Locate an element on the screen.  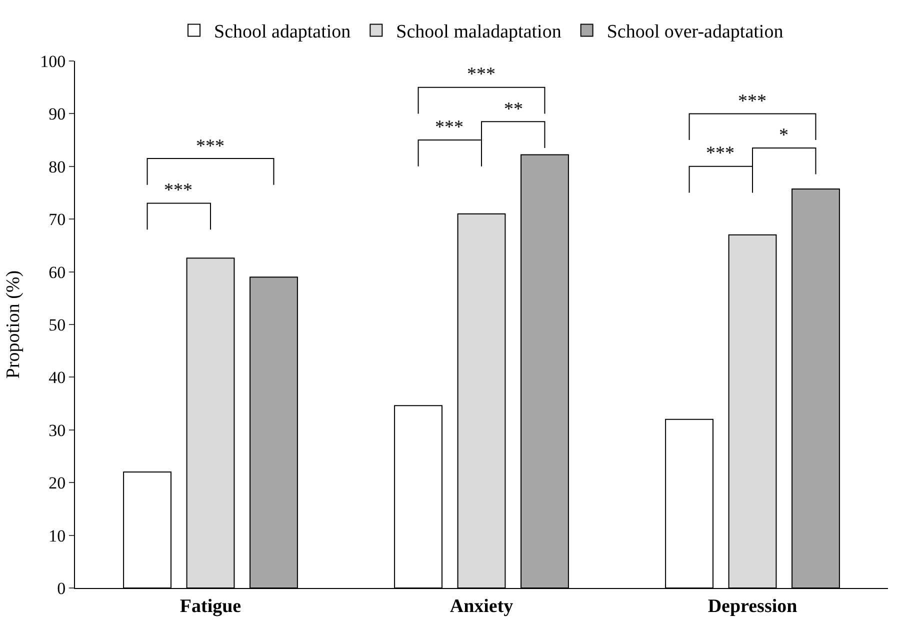
y-tick-label: 90 is located at coordinates (57, 114).